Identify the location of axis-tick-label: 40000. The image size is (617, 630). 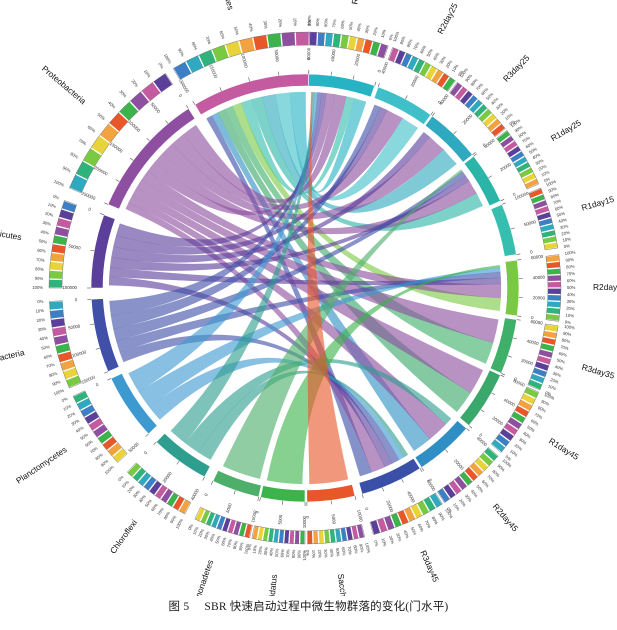
(411, 497).